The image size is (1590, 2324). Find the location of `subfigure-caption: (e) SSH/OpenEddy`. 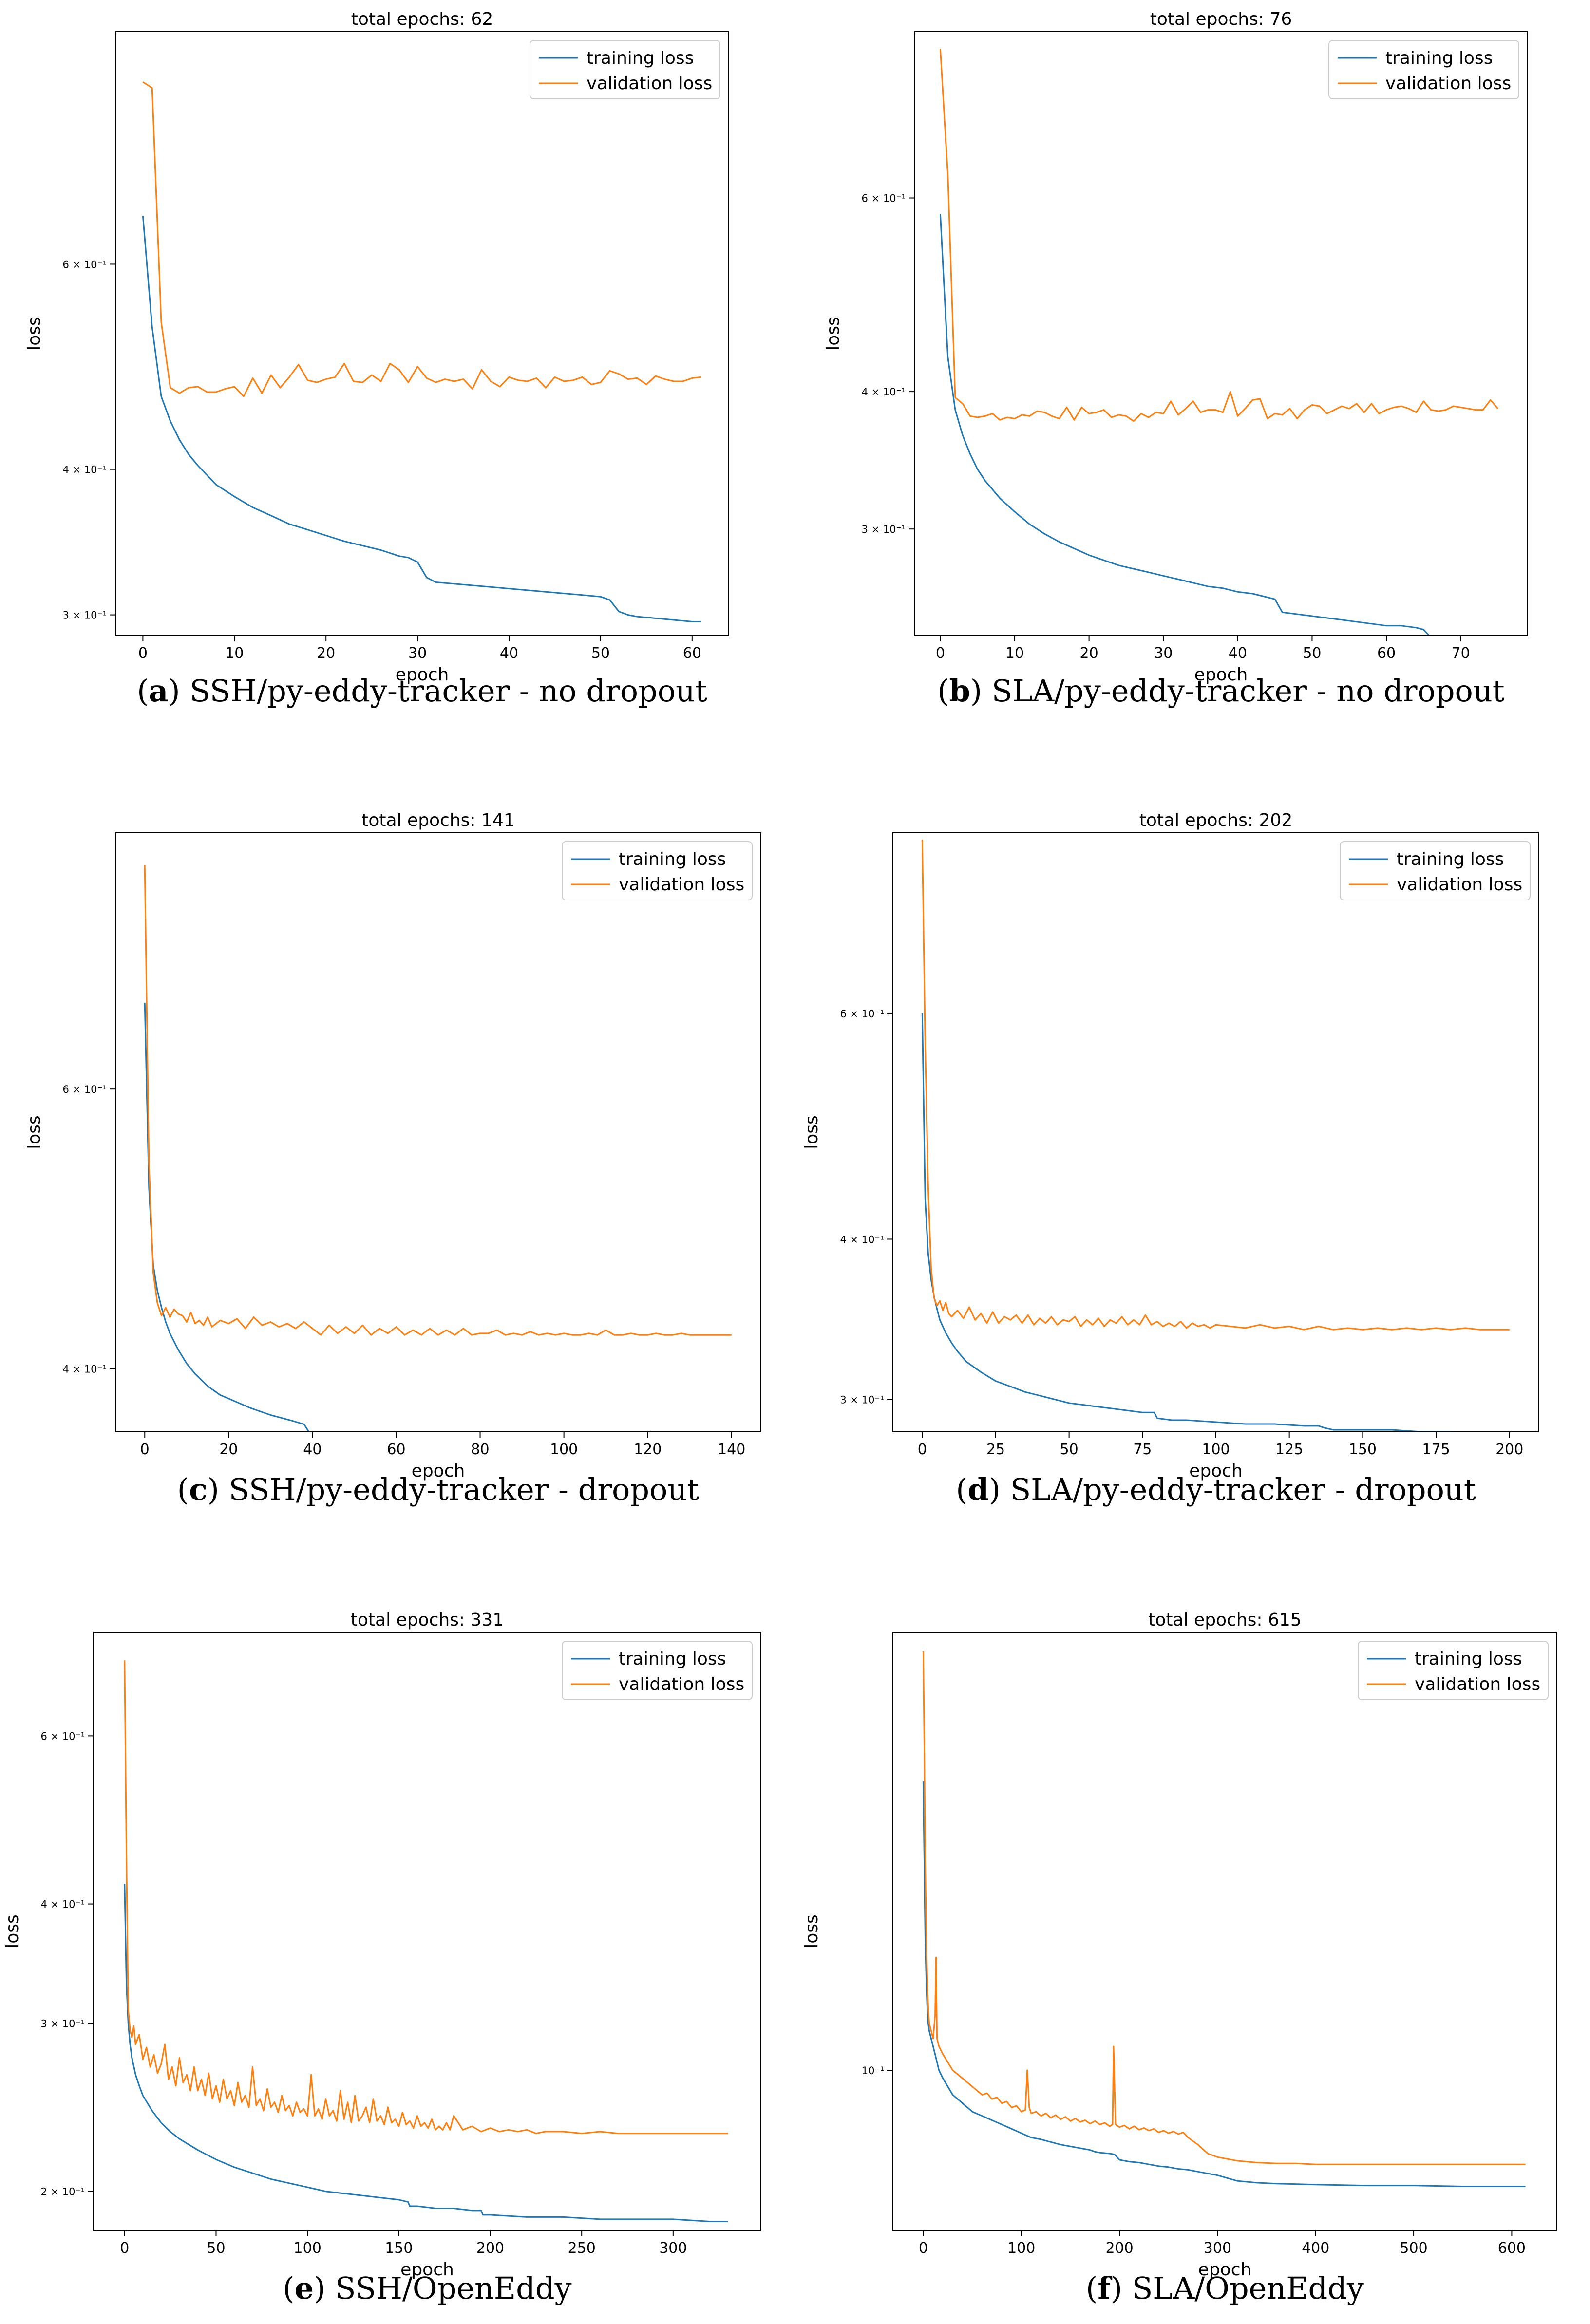

subfigure-caption: (e) SSH/OpenEddy is located at coordinates (427, 2288).